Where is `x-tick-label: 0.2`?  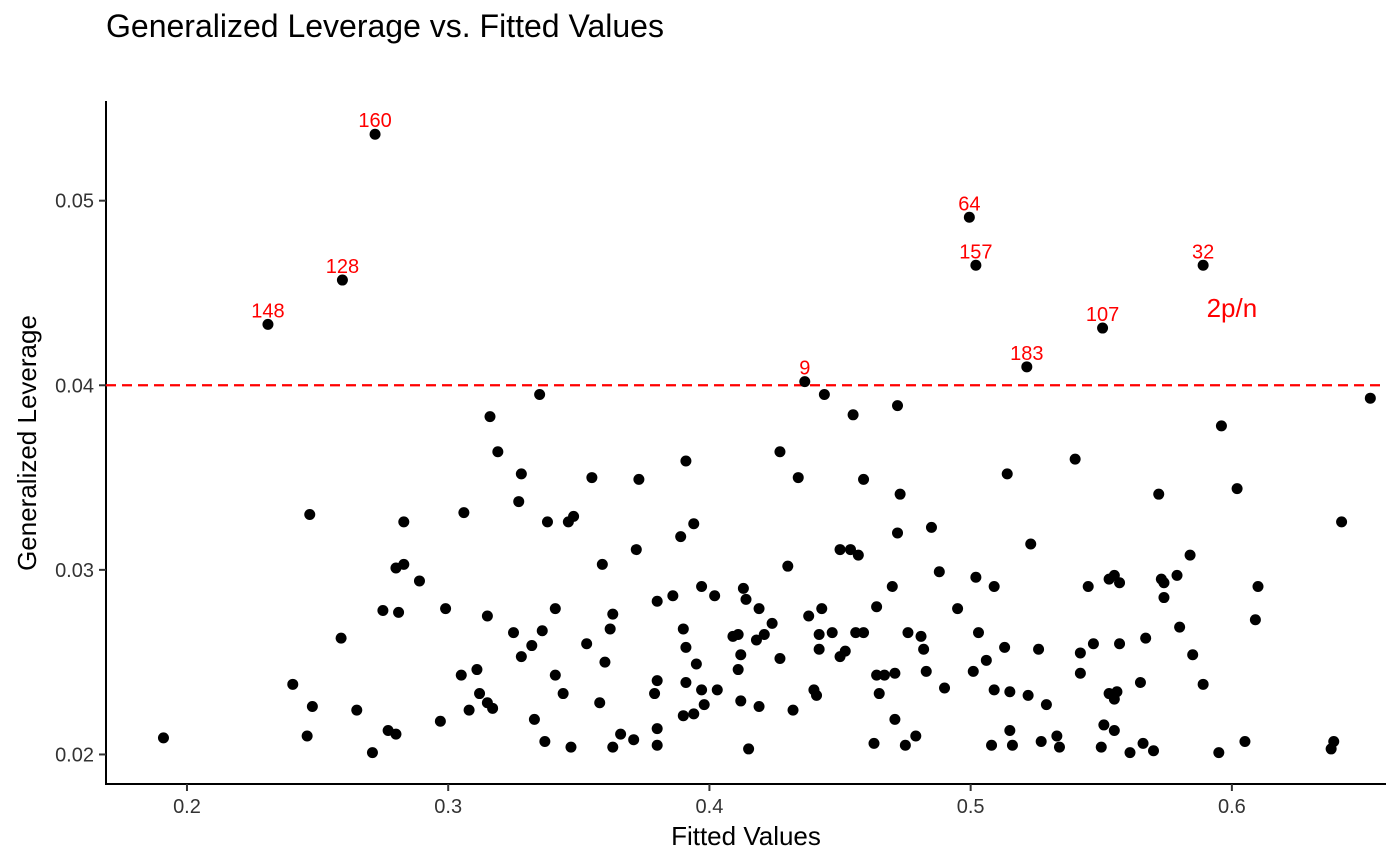
x-tick-label: 0.2 is located at coordinates (187, 807).